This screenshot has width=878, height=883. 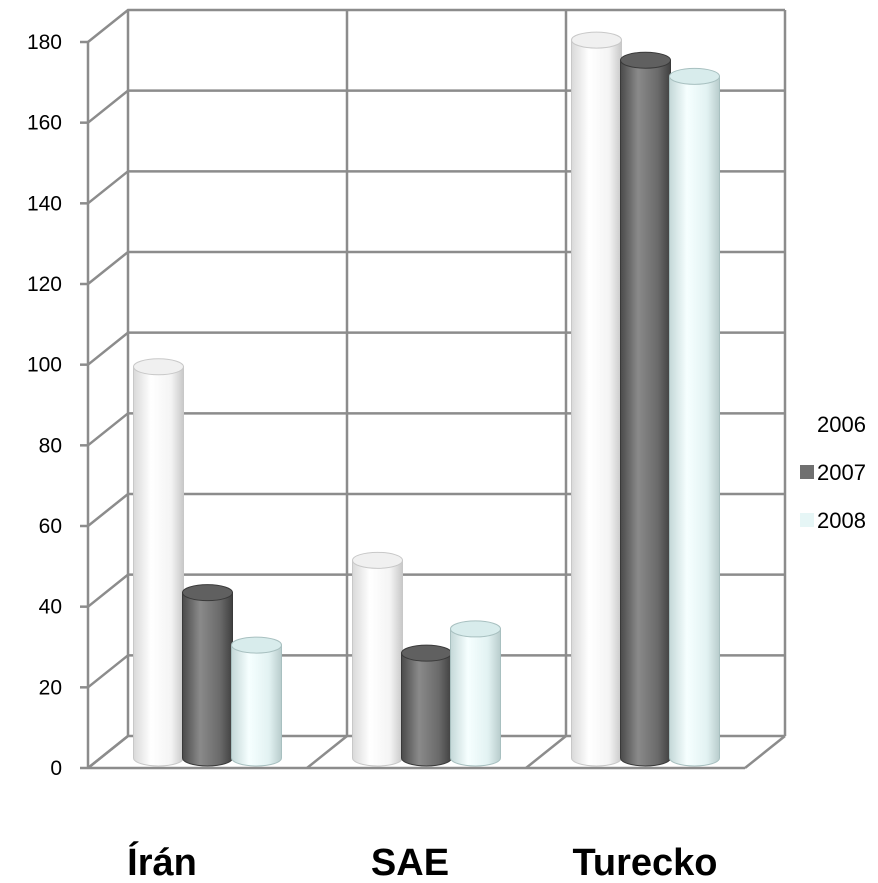 I want to click on y-axis: 0 20 40 60 80 100 120 140 160 180, so click(x=58, y=405).